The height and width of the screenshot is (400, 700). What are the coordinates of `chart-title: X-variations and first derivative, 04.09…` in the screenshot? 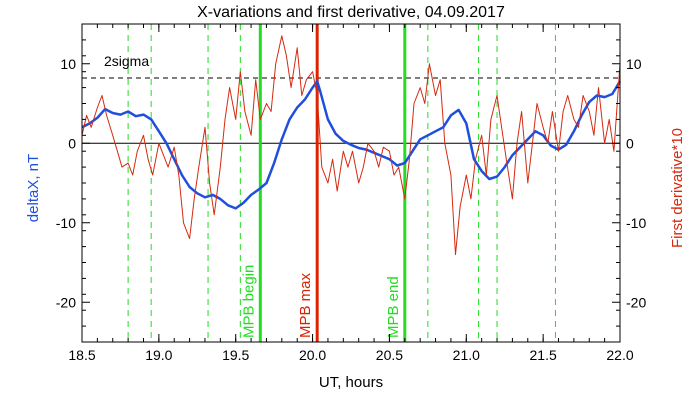 It's located at (351, 12).